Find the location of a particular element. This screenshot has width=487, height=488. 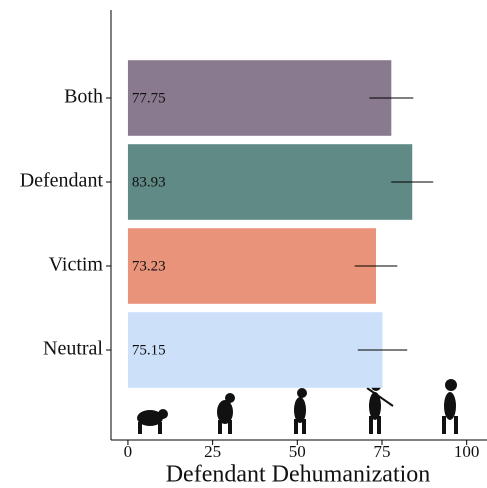

x-tick-label: 100 is located at coordinates (467, 451).